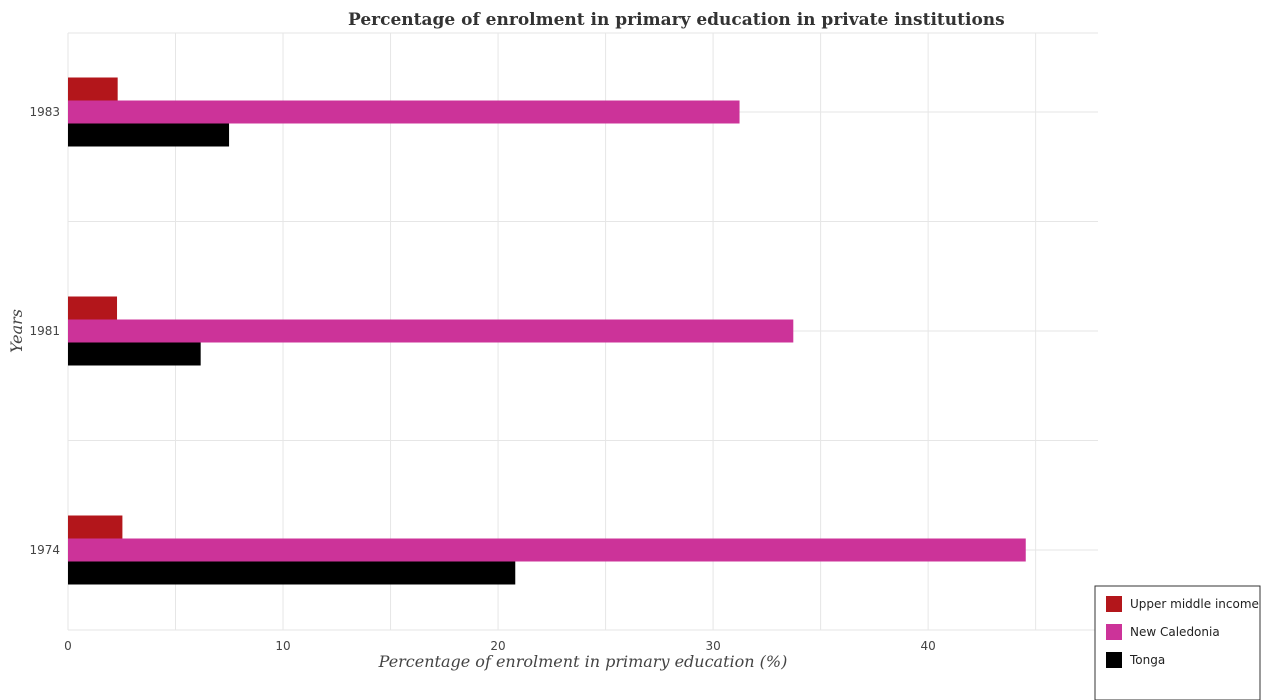 The width and height of the screenshot is (1261, 700). I want to click on bar-new-caledonia-1981, so click(431, 331).